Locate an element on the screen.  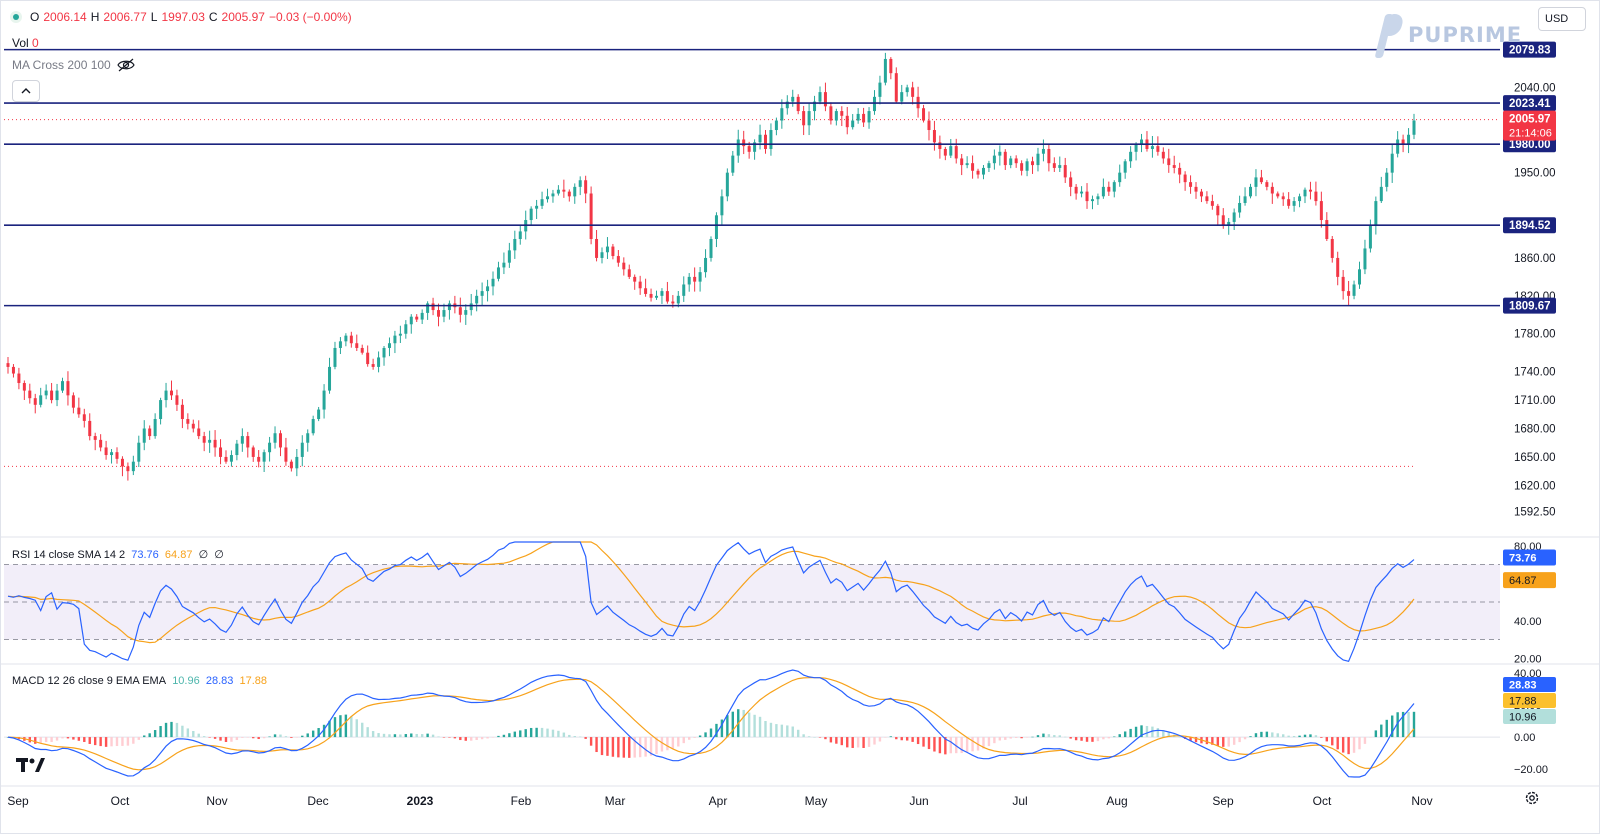
y-tick-label: 1710.00 is located at coordinates (1535, 401).